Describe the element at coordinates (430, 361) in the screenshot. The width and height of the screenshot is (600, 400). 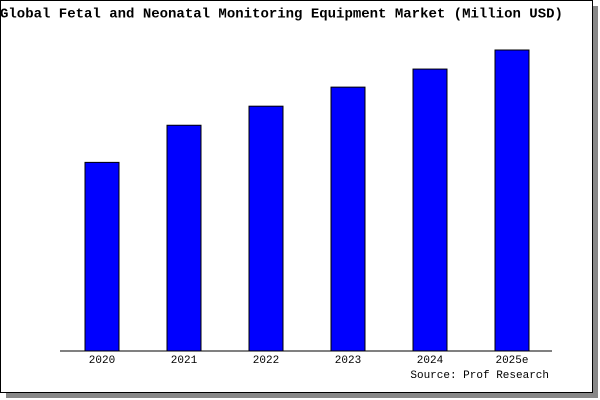
I see `x-tick-label: 2024` at that location.